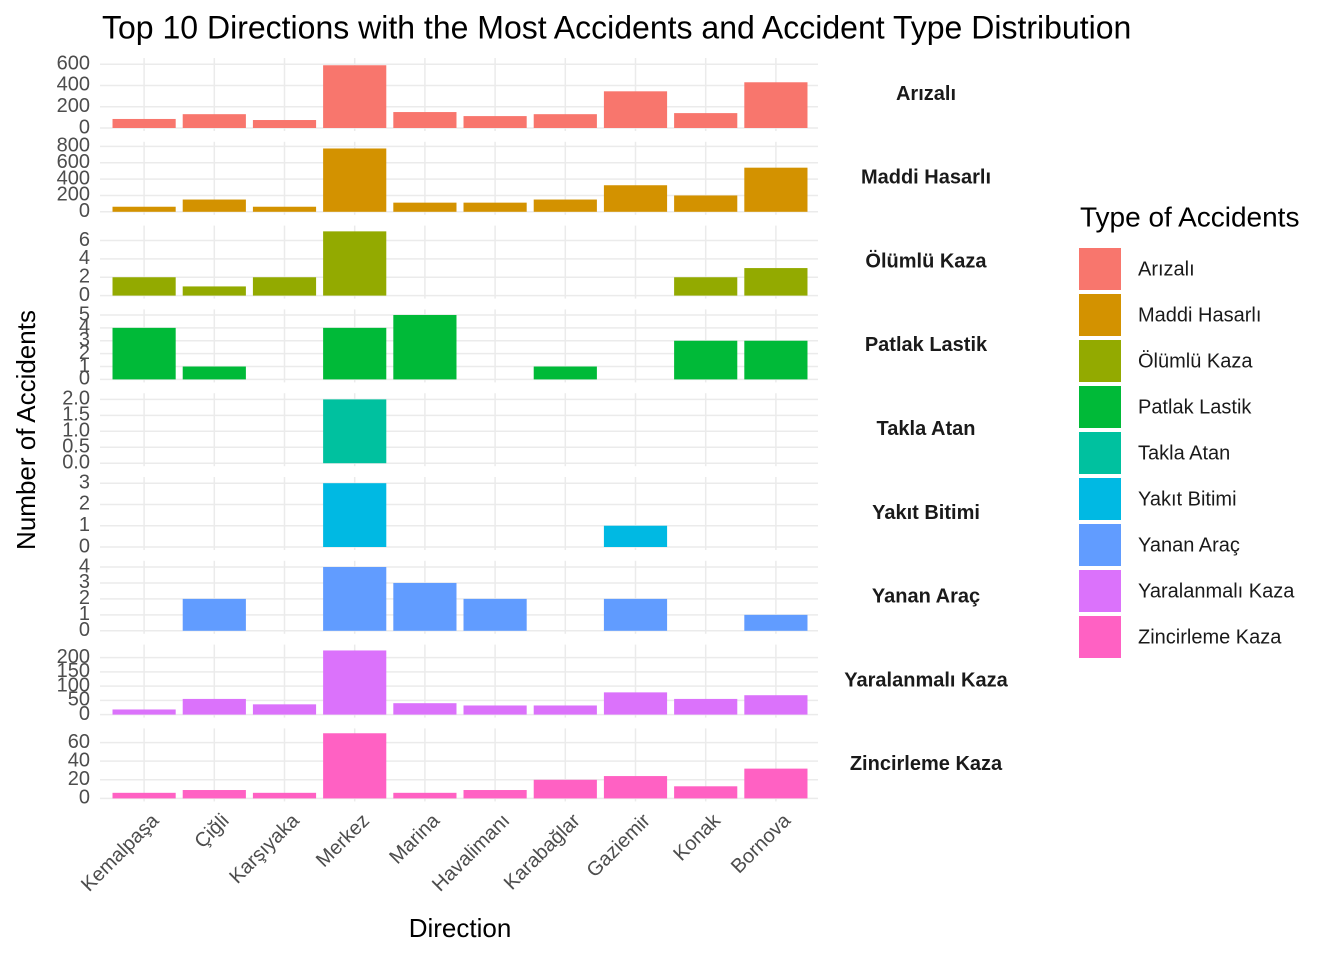 The width and height of the screenshot is (1344, 960). What do you see at coordinates (73, 146) in the screenshot?
I see `y-tick-label: 800` at bounding box center [73, 146].